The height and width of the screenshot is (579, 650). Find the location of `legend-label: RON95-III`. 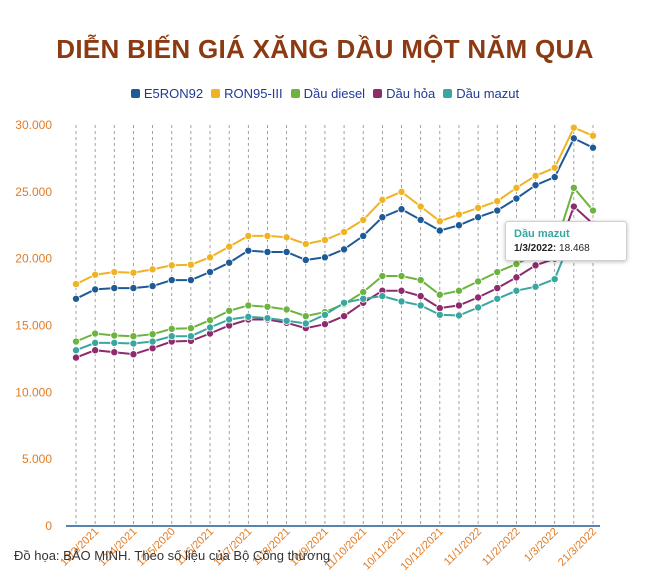

legend-label: RON95-III is located at coordinates (253, 93).